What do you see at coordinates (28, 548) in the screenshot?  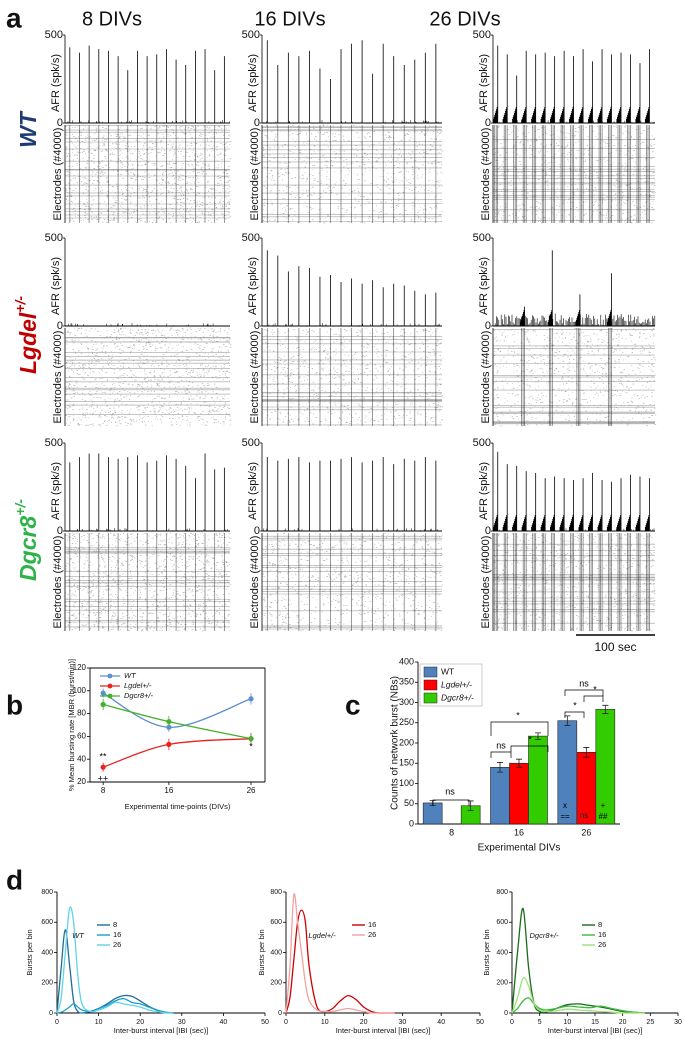 I see `row-label-name: Dgcr8` at bounding box center [28, 548].